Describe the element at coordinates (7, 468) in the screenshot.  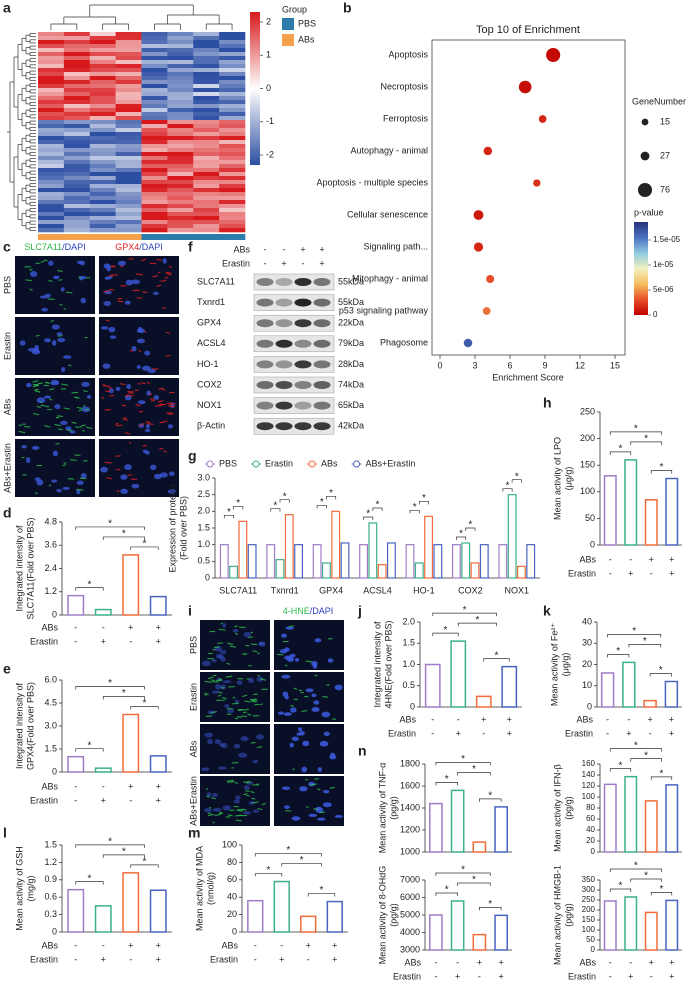
I see `row-label: ABs+Erastin` at that location.